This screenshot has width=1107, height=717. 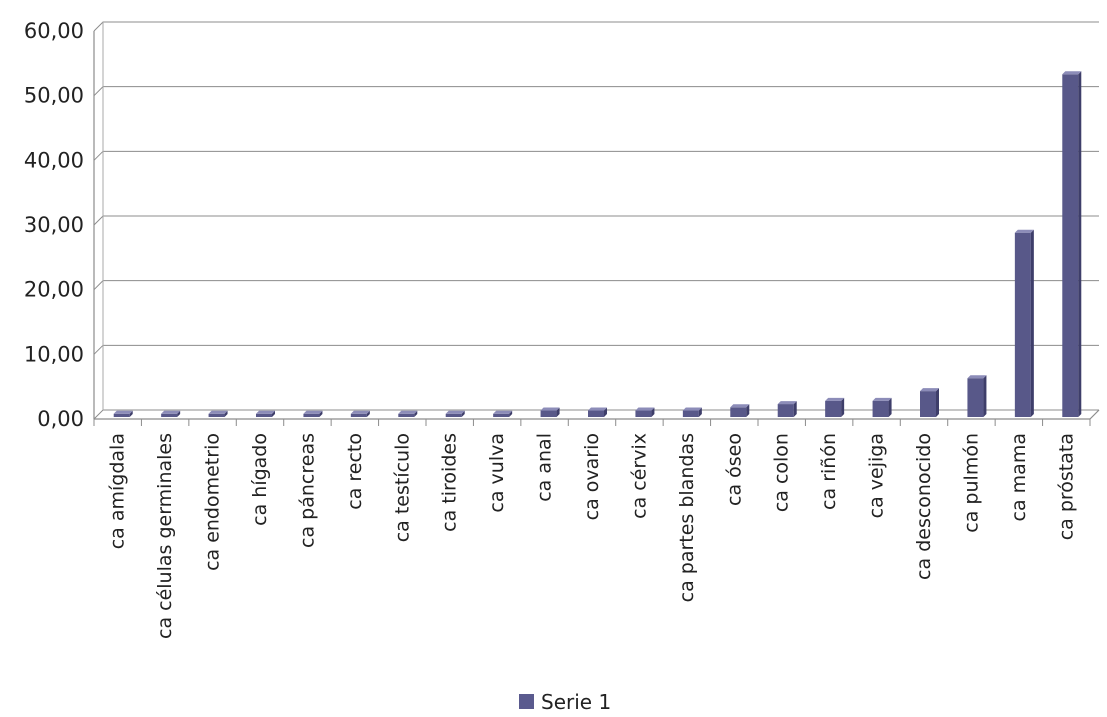 What do you see at coordinates (782, 472) in the screenshot?
I see `x-tick-label: ca colon` at bounding box center [782, 472].